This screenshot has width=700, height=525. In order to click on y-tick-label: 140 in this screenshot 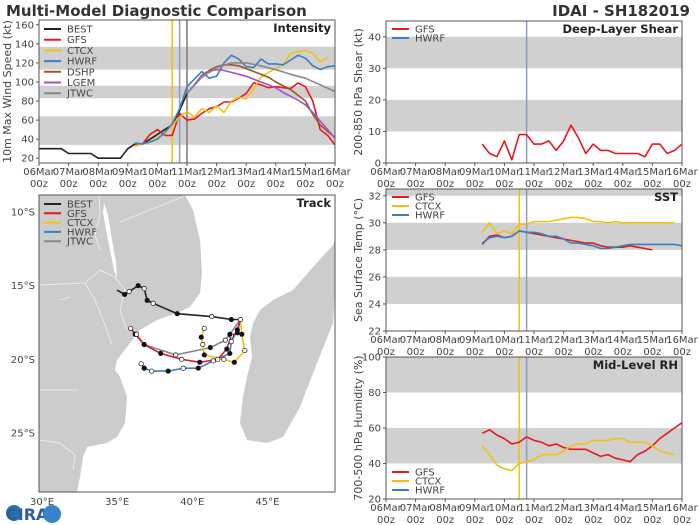, I will do `click(24, 44)`.